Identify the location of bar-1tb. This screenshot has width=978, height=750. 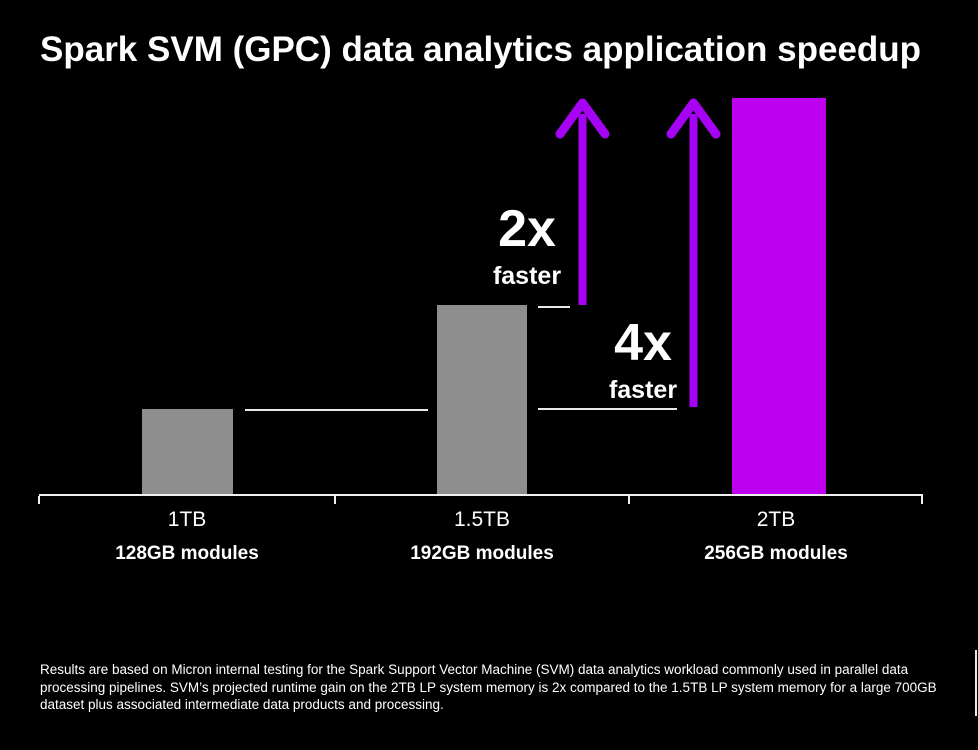
(187, 452).